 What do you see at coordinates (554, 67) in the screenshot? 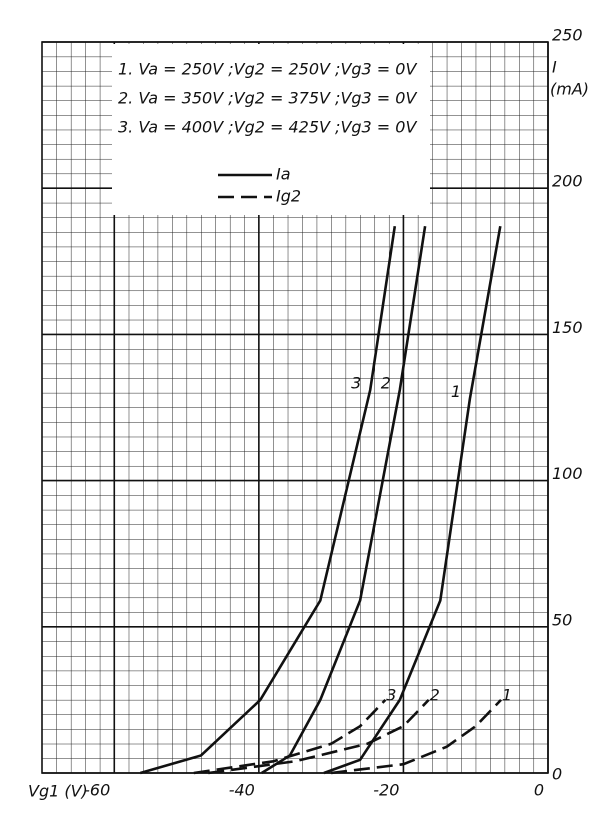
I see `y-axis-label: I` at bounding box center [554, 67].